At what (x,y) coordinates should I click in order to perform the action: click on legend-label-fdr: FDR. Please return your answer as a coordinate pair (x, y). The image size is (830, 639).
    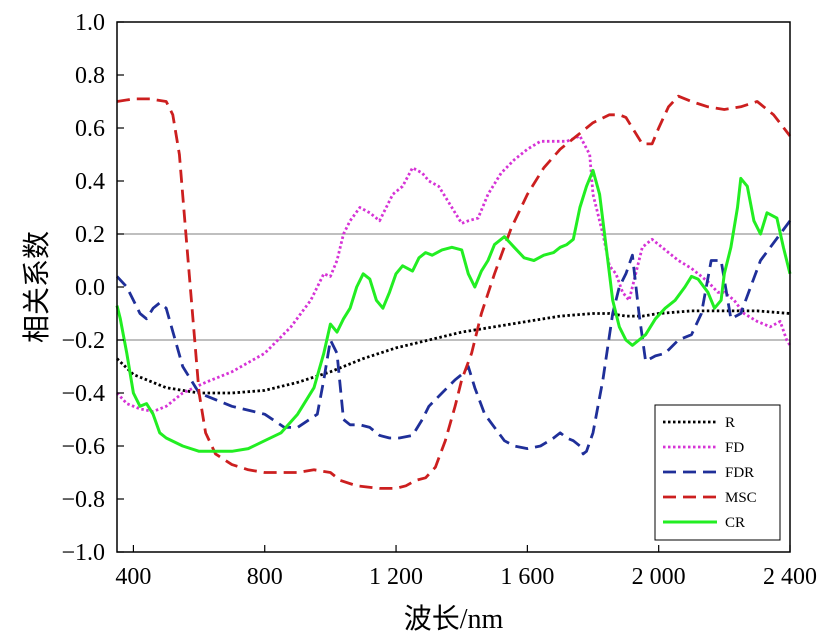
    Looking at the image, I should click on (739, 473).